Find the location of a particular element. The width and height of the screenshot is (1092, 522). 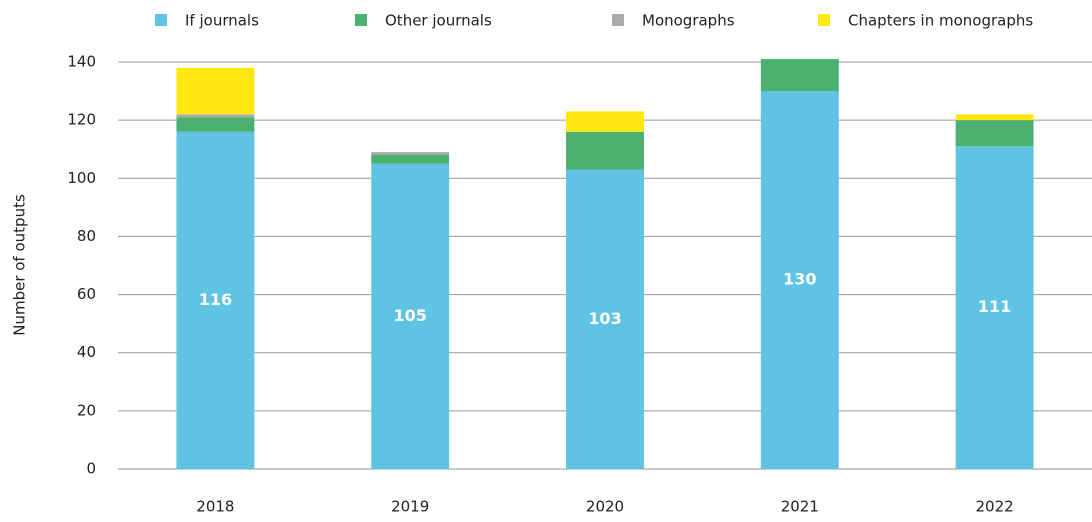

data-label: 130 is located at coordinates (799, 279).